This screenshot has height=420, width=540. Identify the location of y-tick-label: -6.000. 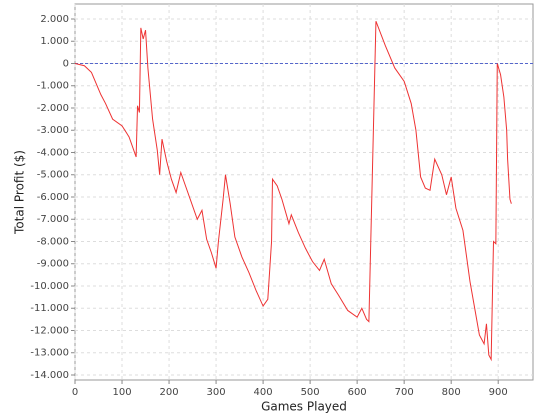
(53, 197).